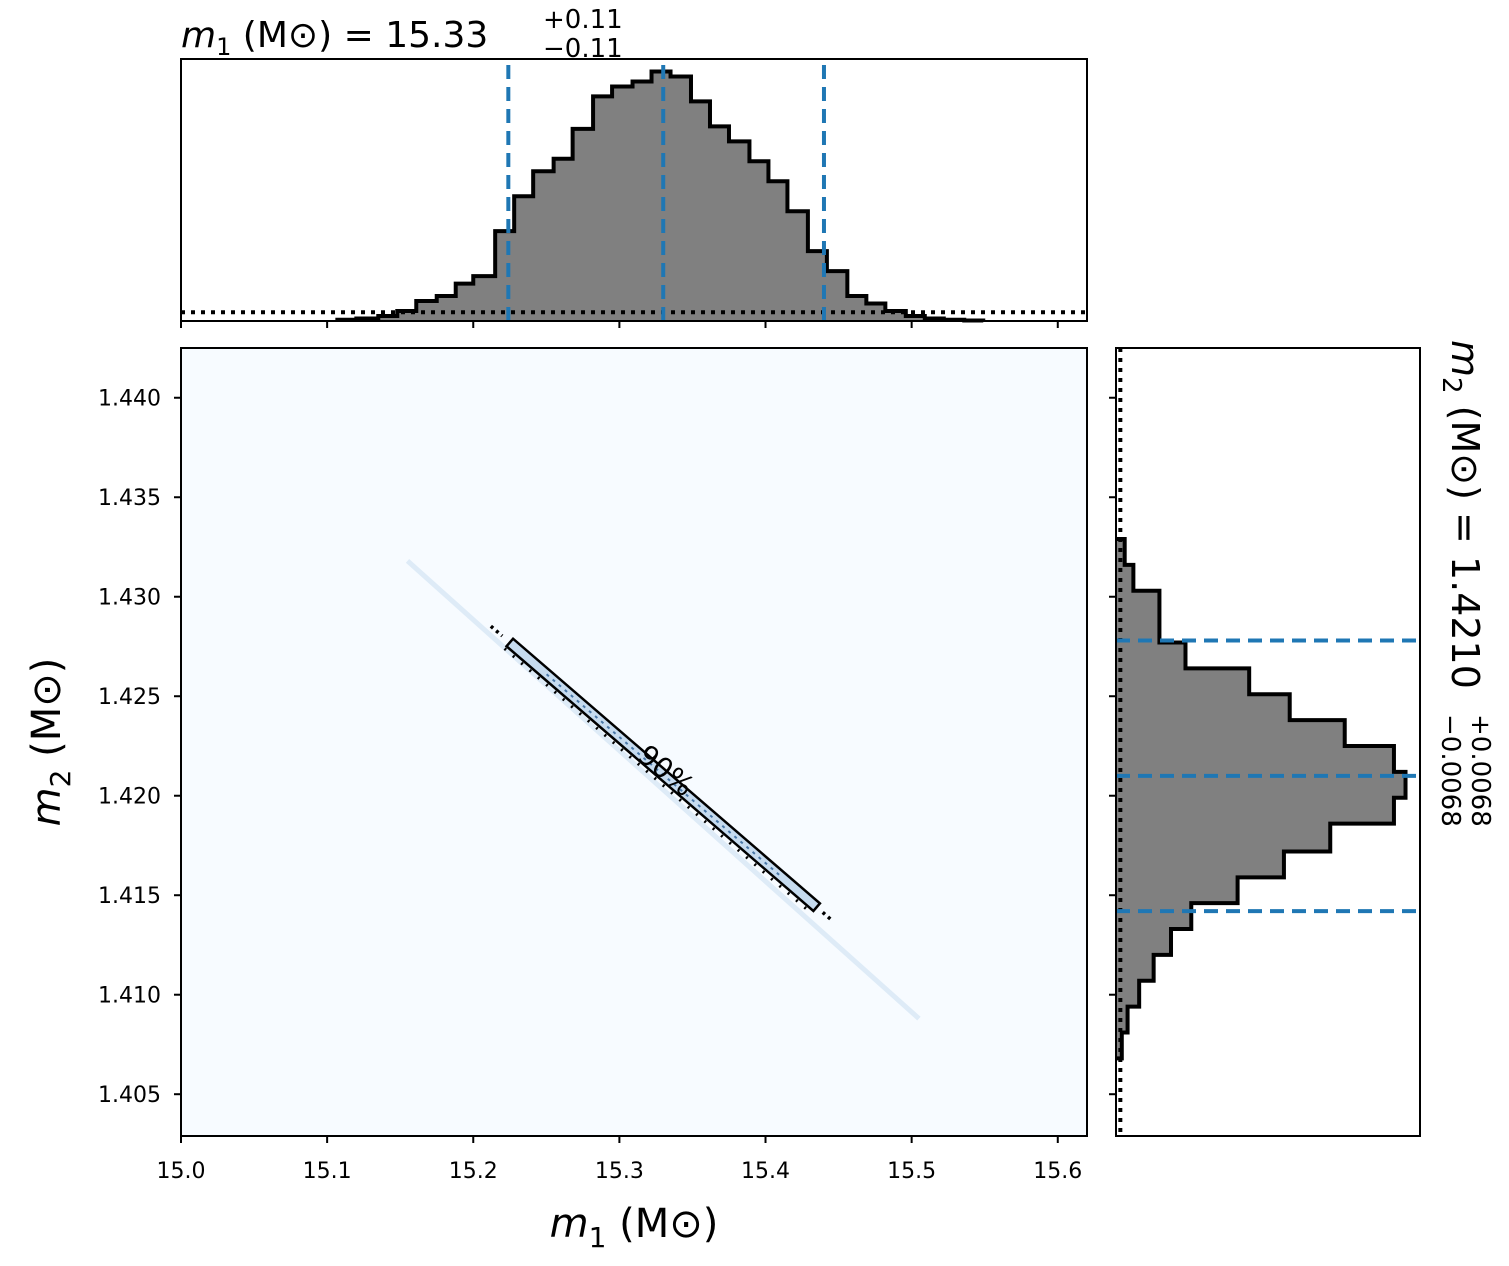 The height and width of the screenshot is (1266, 1509). Describe the element at coordinates (129, 996) in the screenshot. I see `y-tick-label: 1.410` at that location.